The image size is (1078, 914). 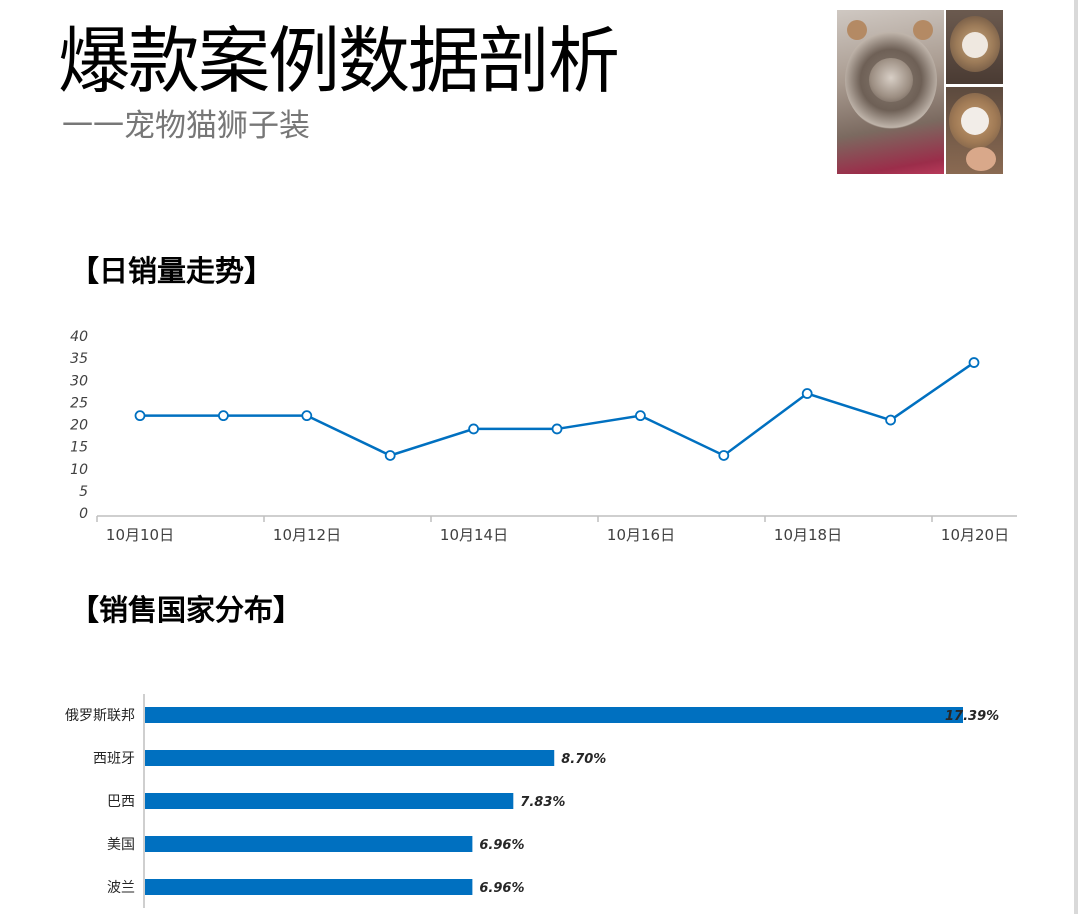 What do you see at coordinates (83, 492) in the screenshot?
I see `y-tick-label: 5` at bounding box center [83, 492].